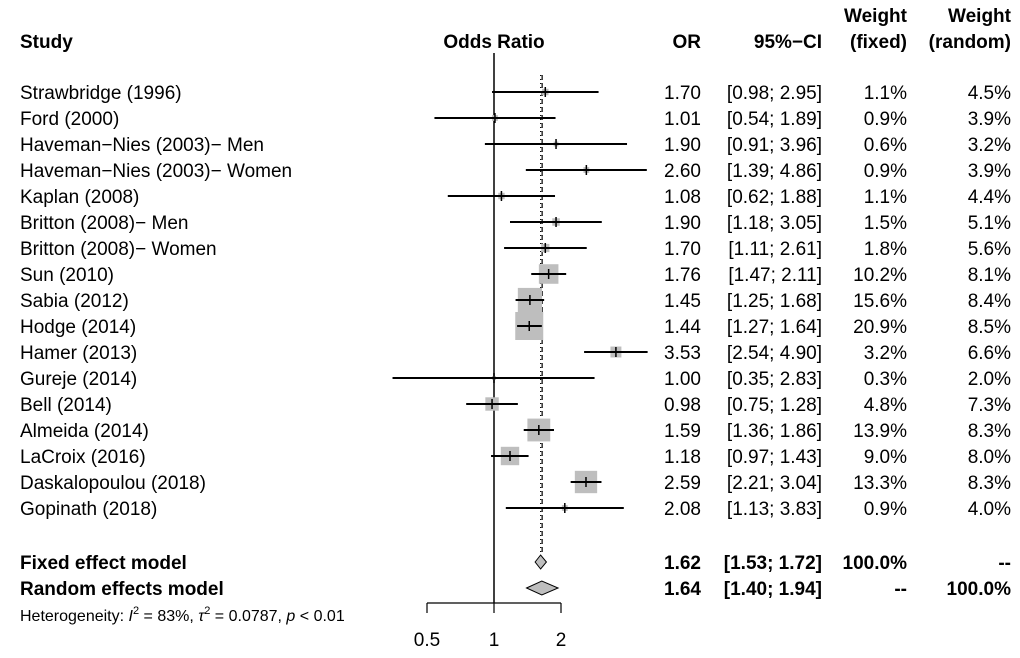  I want to click on study-weight-fixed: 13.9%, so click(880, 431).